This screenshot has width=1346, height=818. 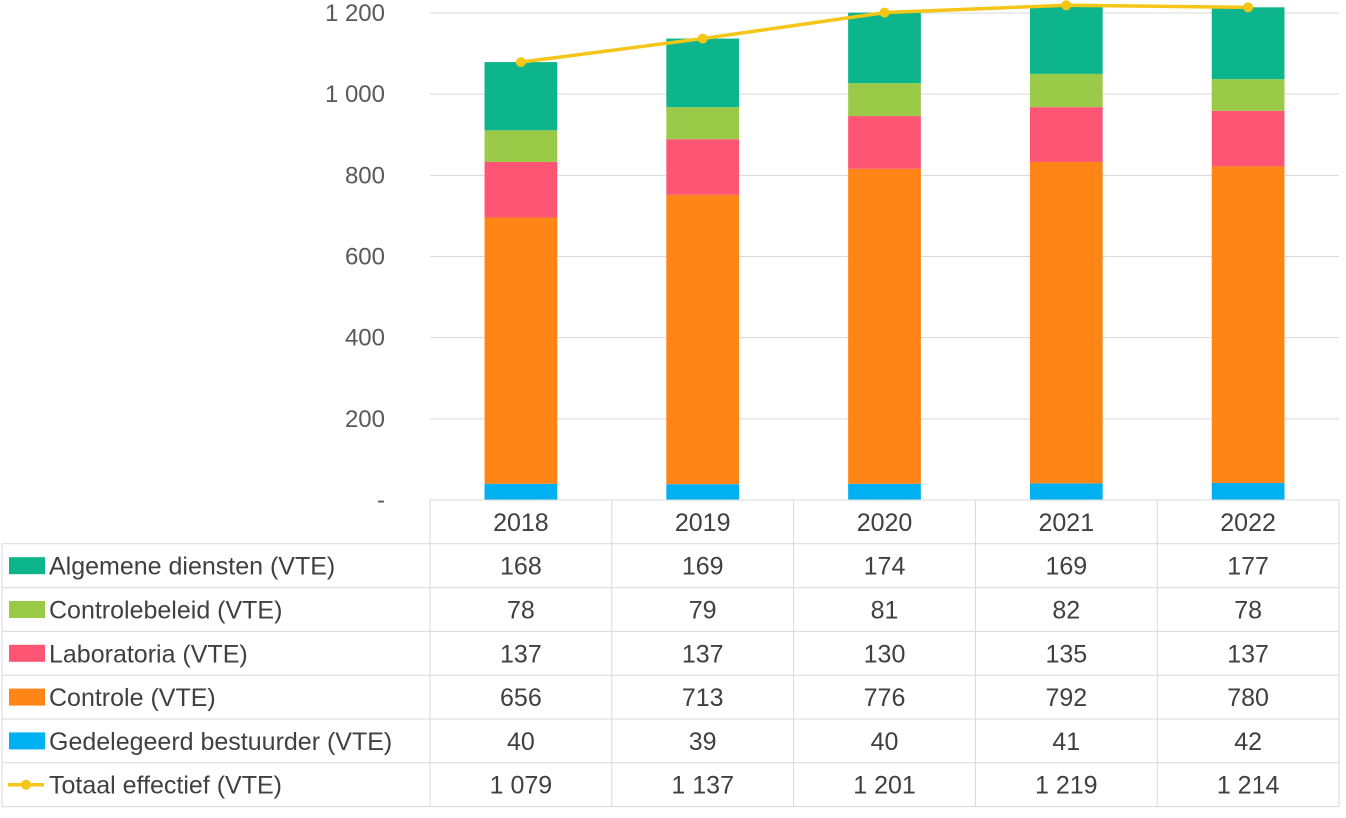 What do you see at coordinates (885, 567) in the screenshot?
I see `data-table-value: 174` at bounding box center [885, 567].